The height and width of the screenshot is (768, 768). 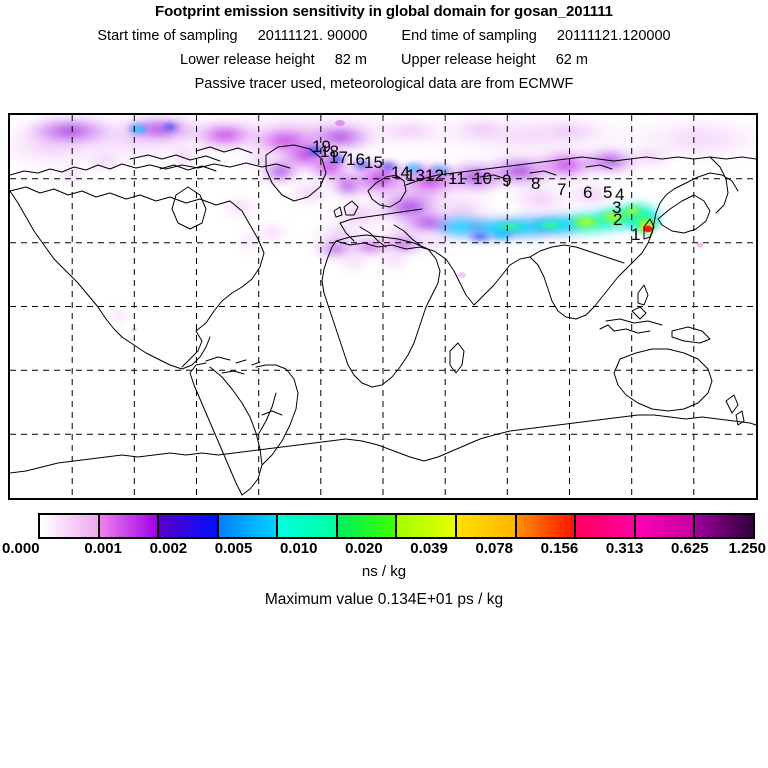 I want to click on colorbar-tick: 0.002, so click(x=168, y=548).